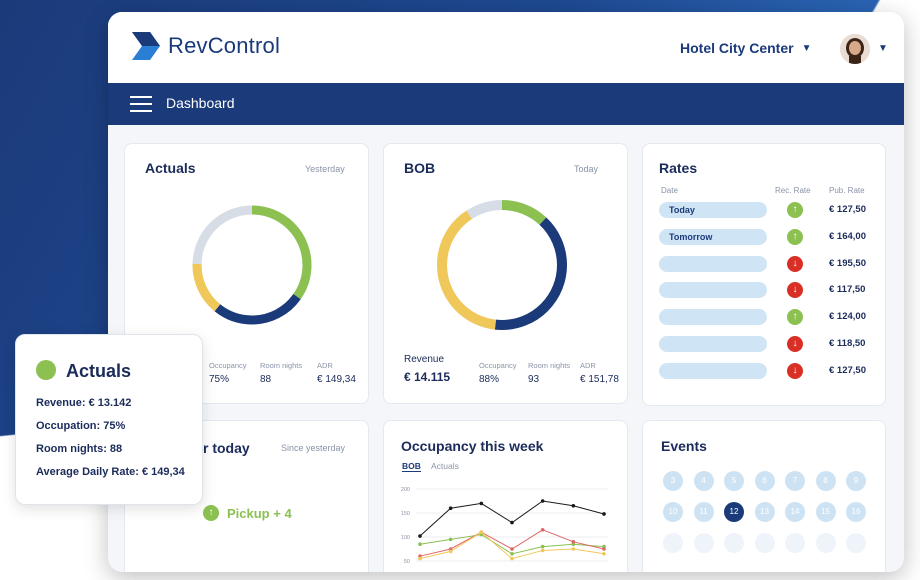 Image resolution: width=920 pixels, height=580 pixels. What do you see at coordinates (205, 46) in the screenshot?
I see `logo: RevControl` at bounding box center [205, 46].